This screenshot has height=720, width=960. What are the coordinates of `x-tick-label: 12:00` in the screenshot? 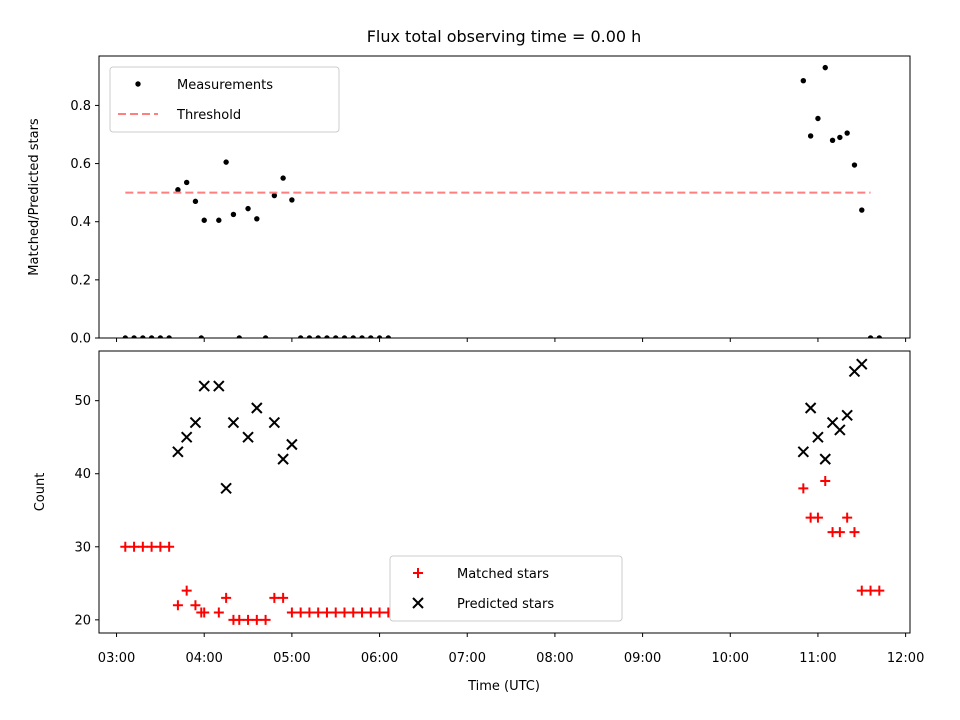 It's located at (905, 658).